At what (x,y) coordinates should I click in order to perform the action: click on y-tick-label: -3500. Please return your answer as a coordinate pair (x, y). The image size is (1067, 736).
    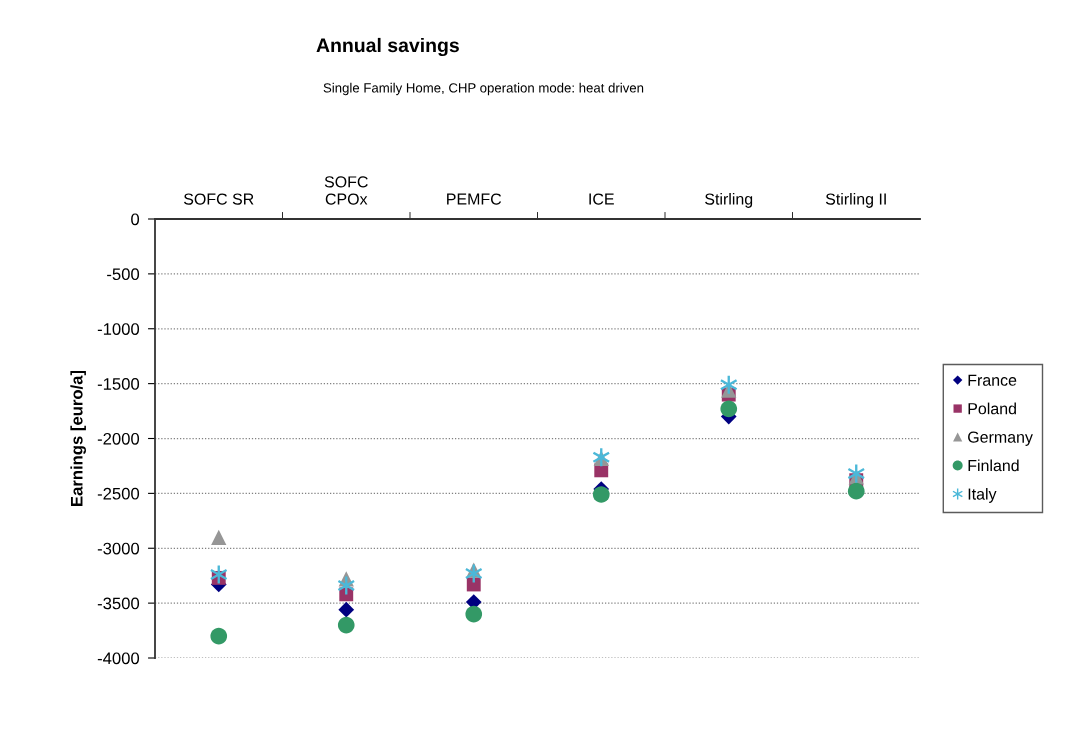
    Looking at the image, I should click on (118, 603).